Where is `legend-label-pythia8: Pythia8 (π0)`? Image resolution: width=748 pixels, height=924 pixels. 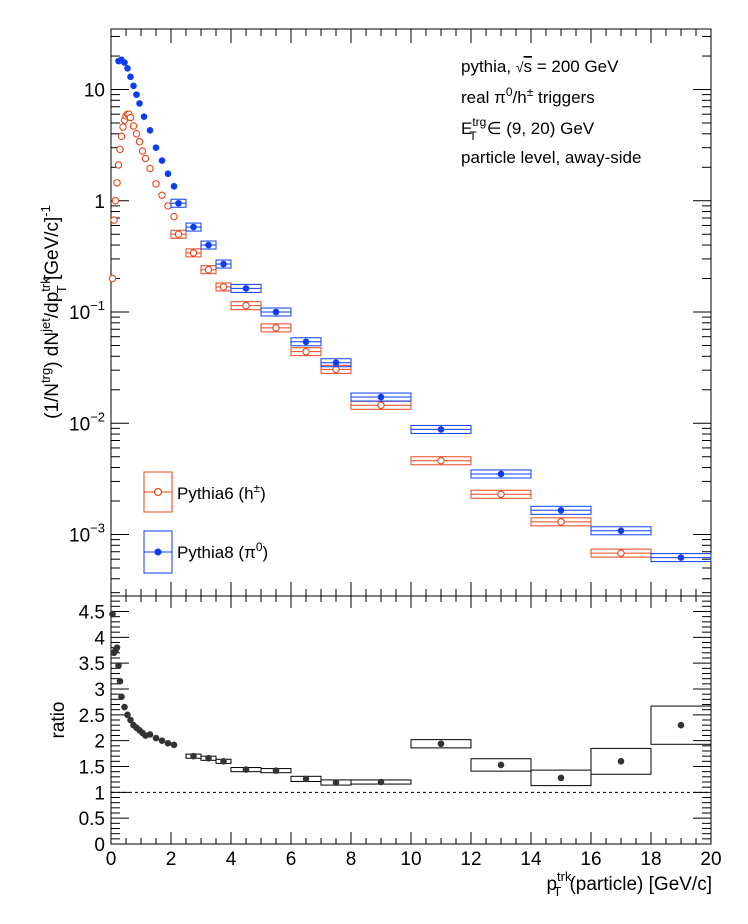
legend-label-pythia8: Pythia8 (π0) is located at coordinates (222, 551).